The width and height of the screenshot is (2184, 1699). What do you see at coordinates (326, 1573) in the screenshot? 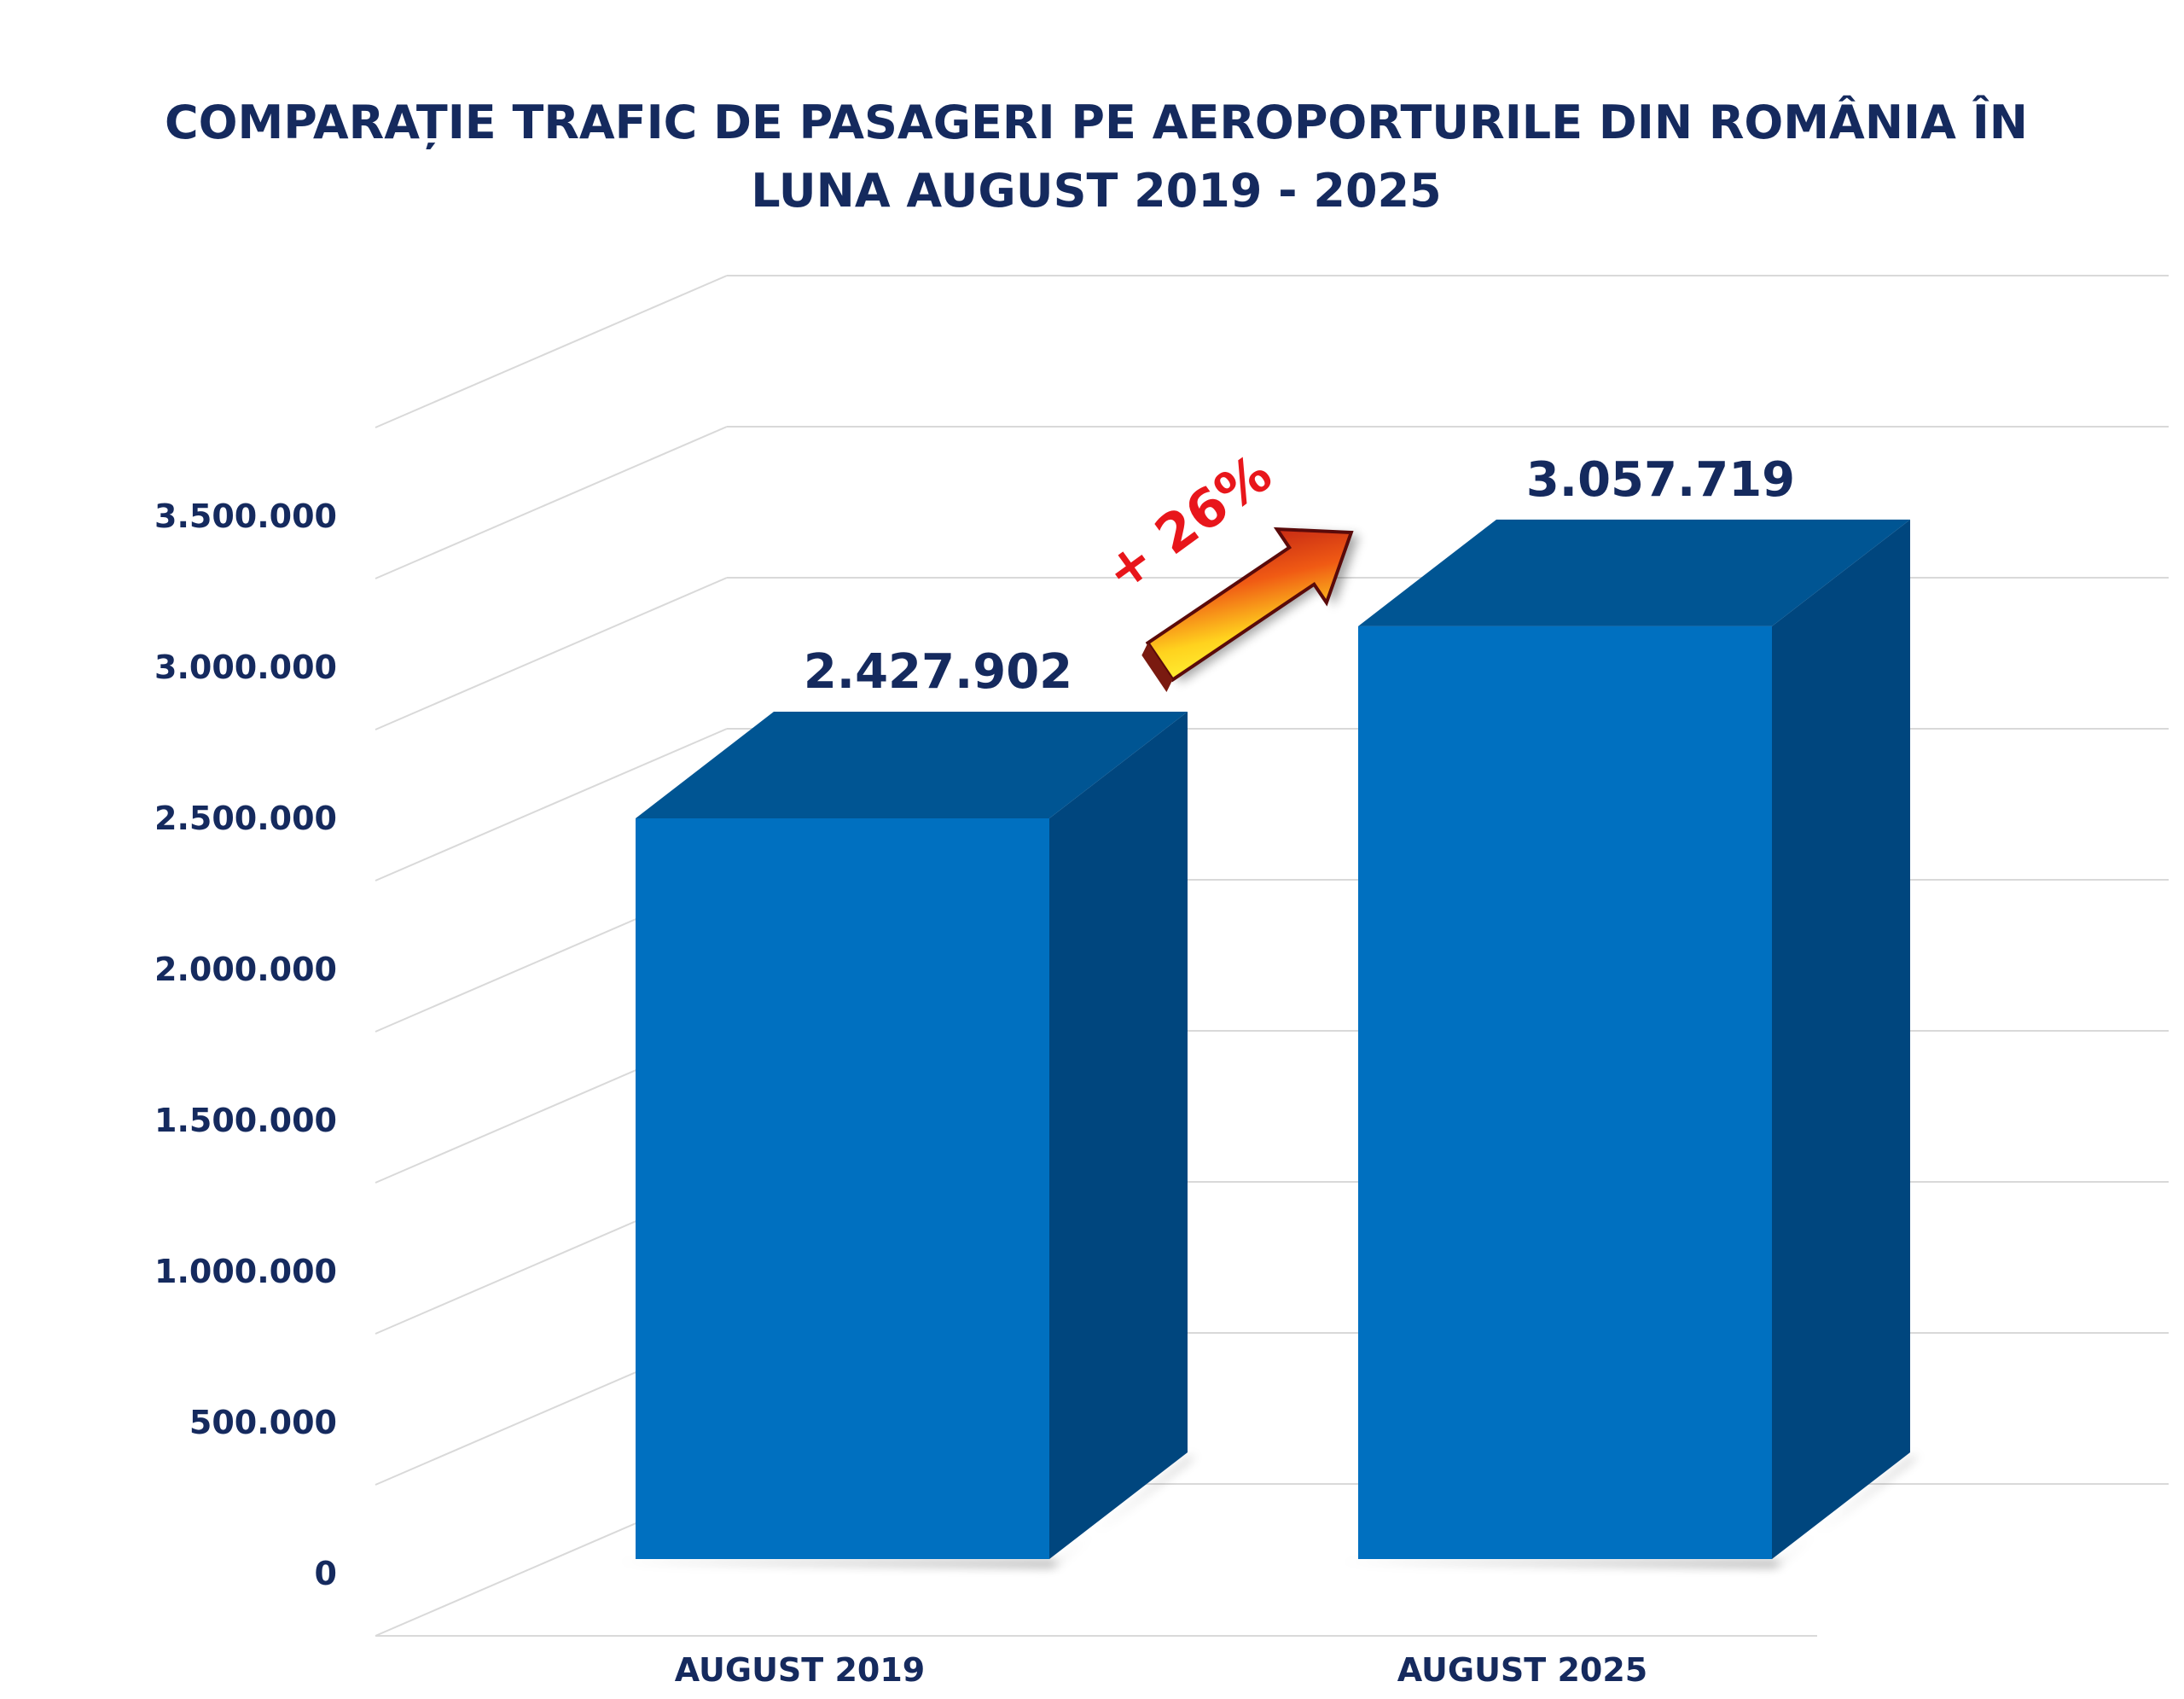
I see `y-tick-label: 0` at bounding box center [326, 1573].